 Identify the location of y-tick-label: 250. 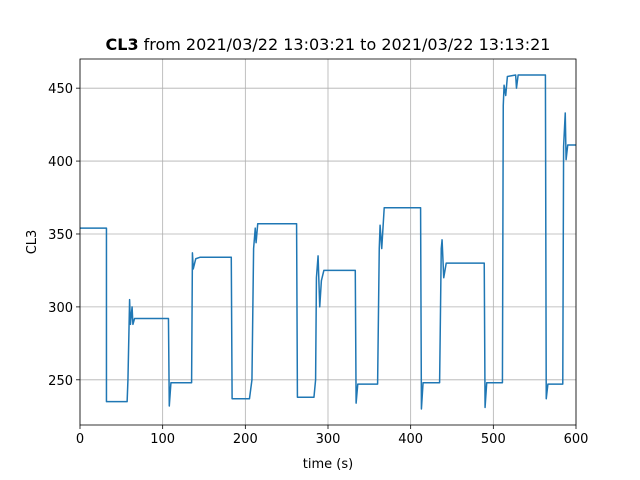
(60, 381).